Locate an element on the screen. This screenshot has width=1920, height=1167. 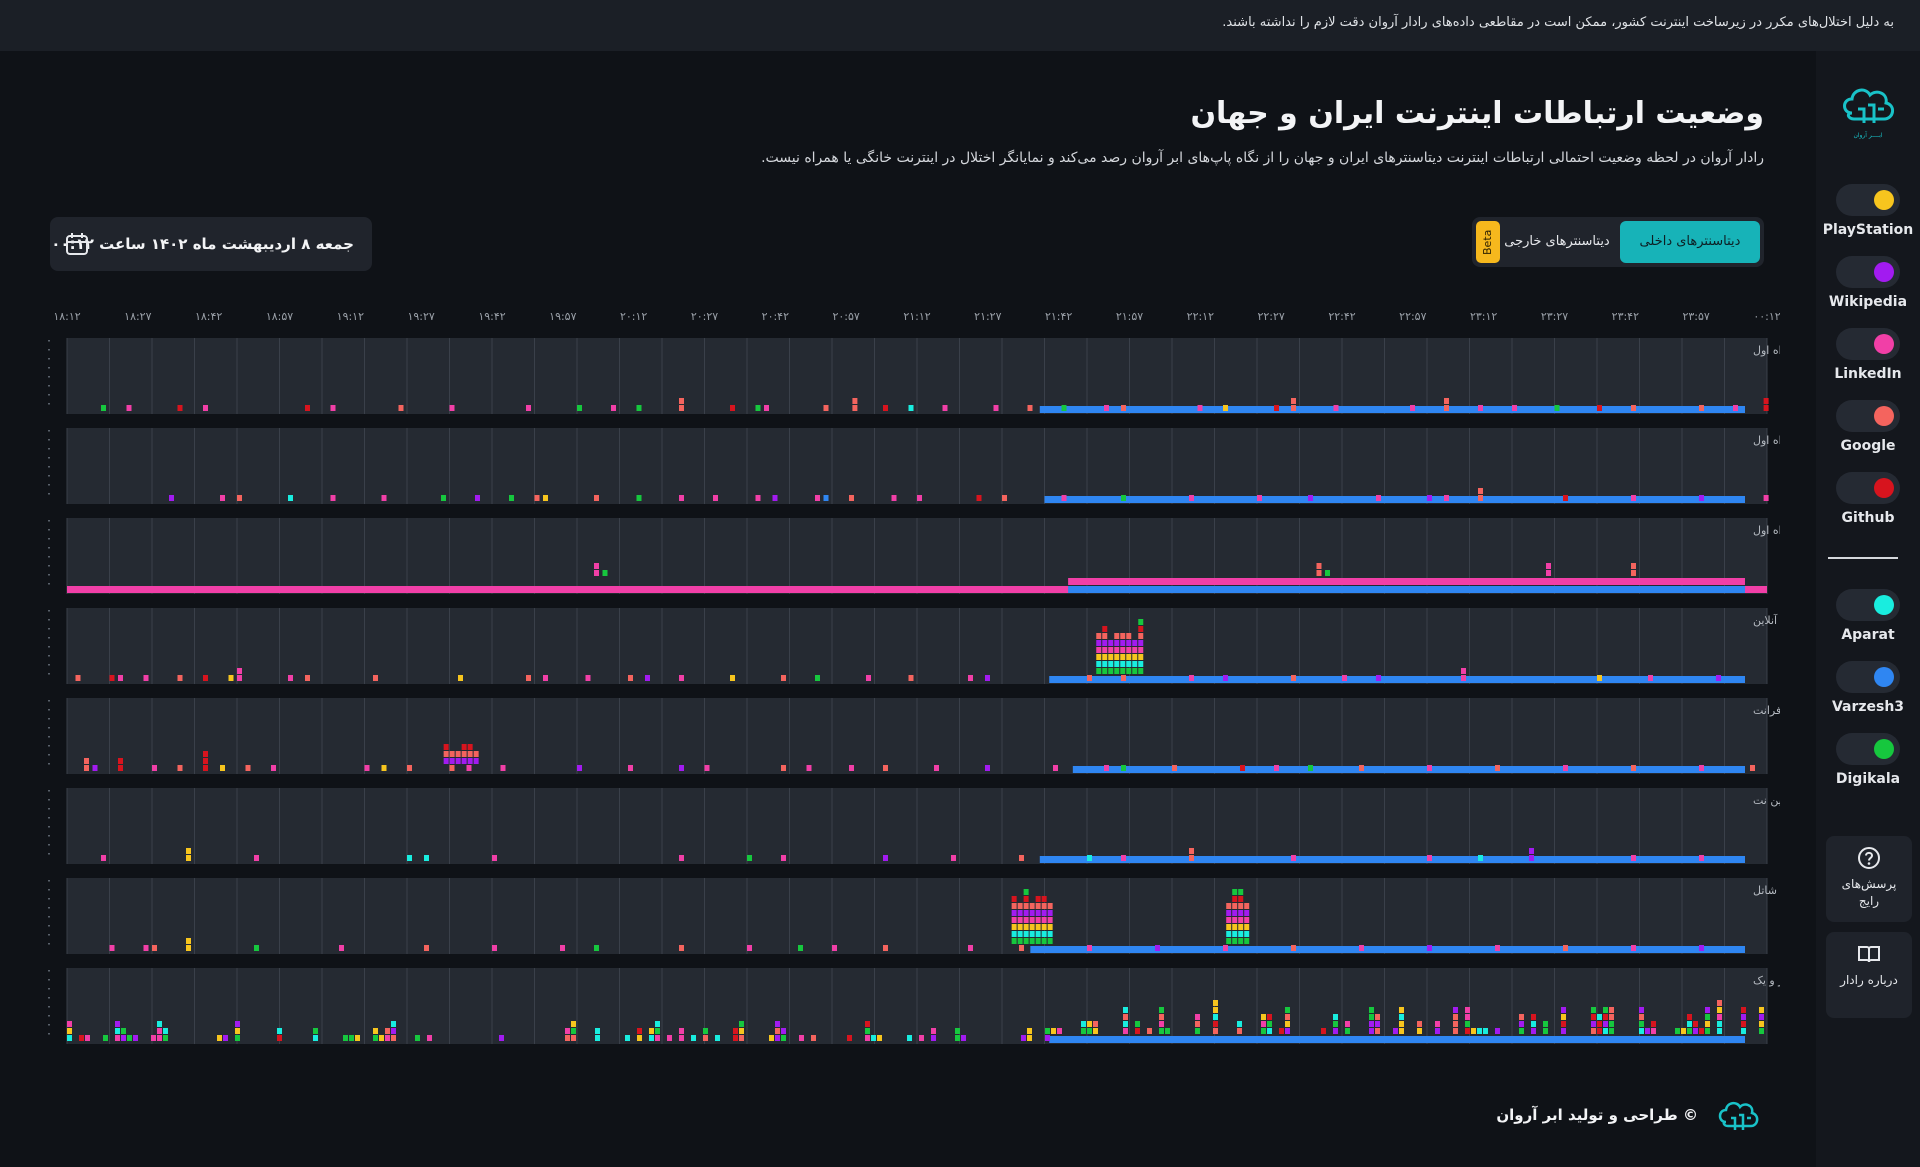
calendar-icon is located at coordinates (77, 244).